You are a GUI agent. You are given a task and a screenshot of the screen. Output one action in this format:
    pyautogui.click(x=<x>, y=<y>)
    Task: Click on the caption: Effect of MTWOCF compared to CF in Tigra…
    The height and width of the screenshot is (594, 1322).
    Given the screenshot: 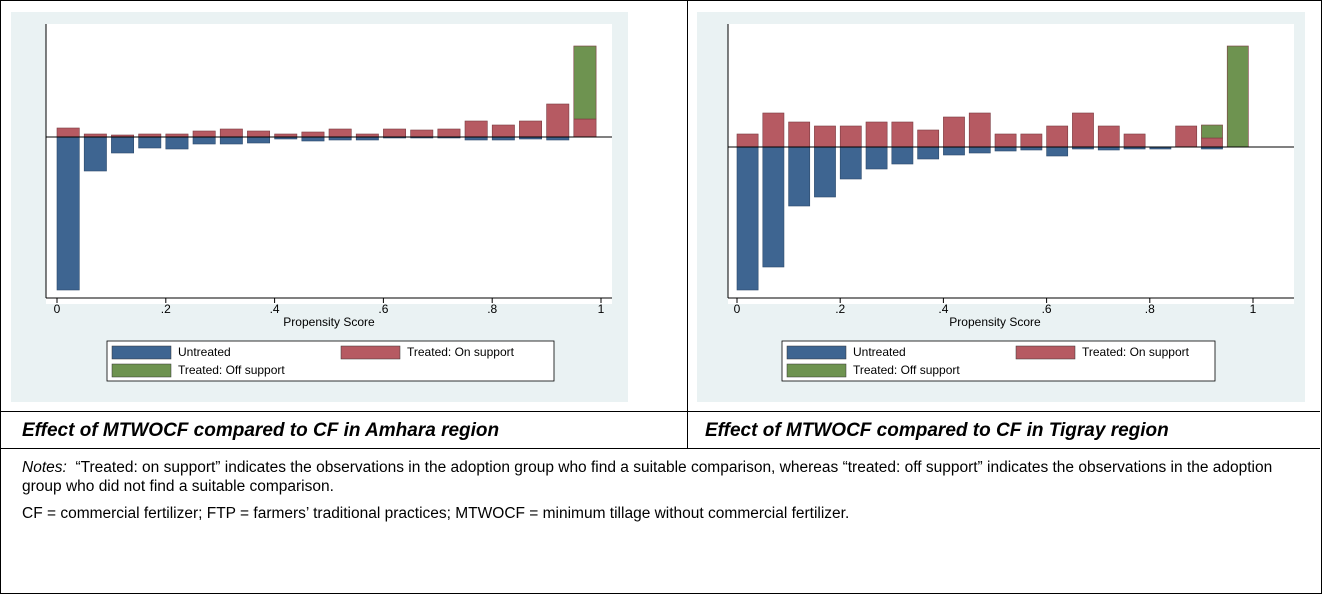 What is the action you would take?
    pyautogui.click(x=937, y=430)
    